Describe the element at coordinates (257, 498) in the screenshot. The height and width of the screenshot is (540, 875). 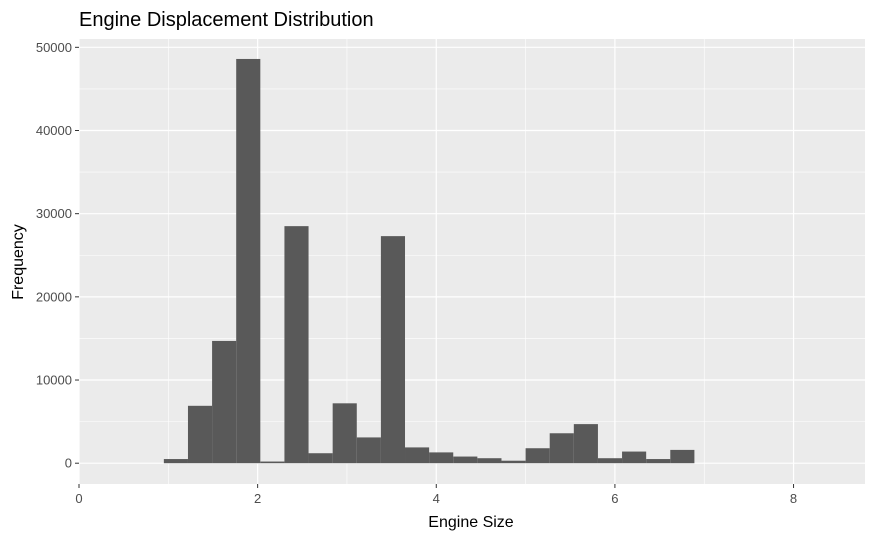
I see `x-tick-label: 2` at that location.